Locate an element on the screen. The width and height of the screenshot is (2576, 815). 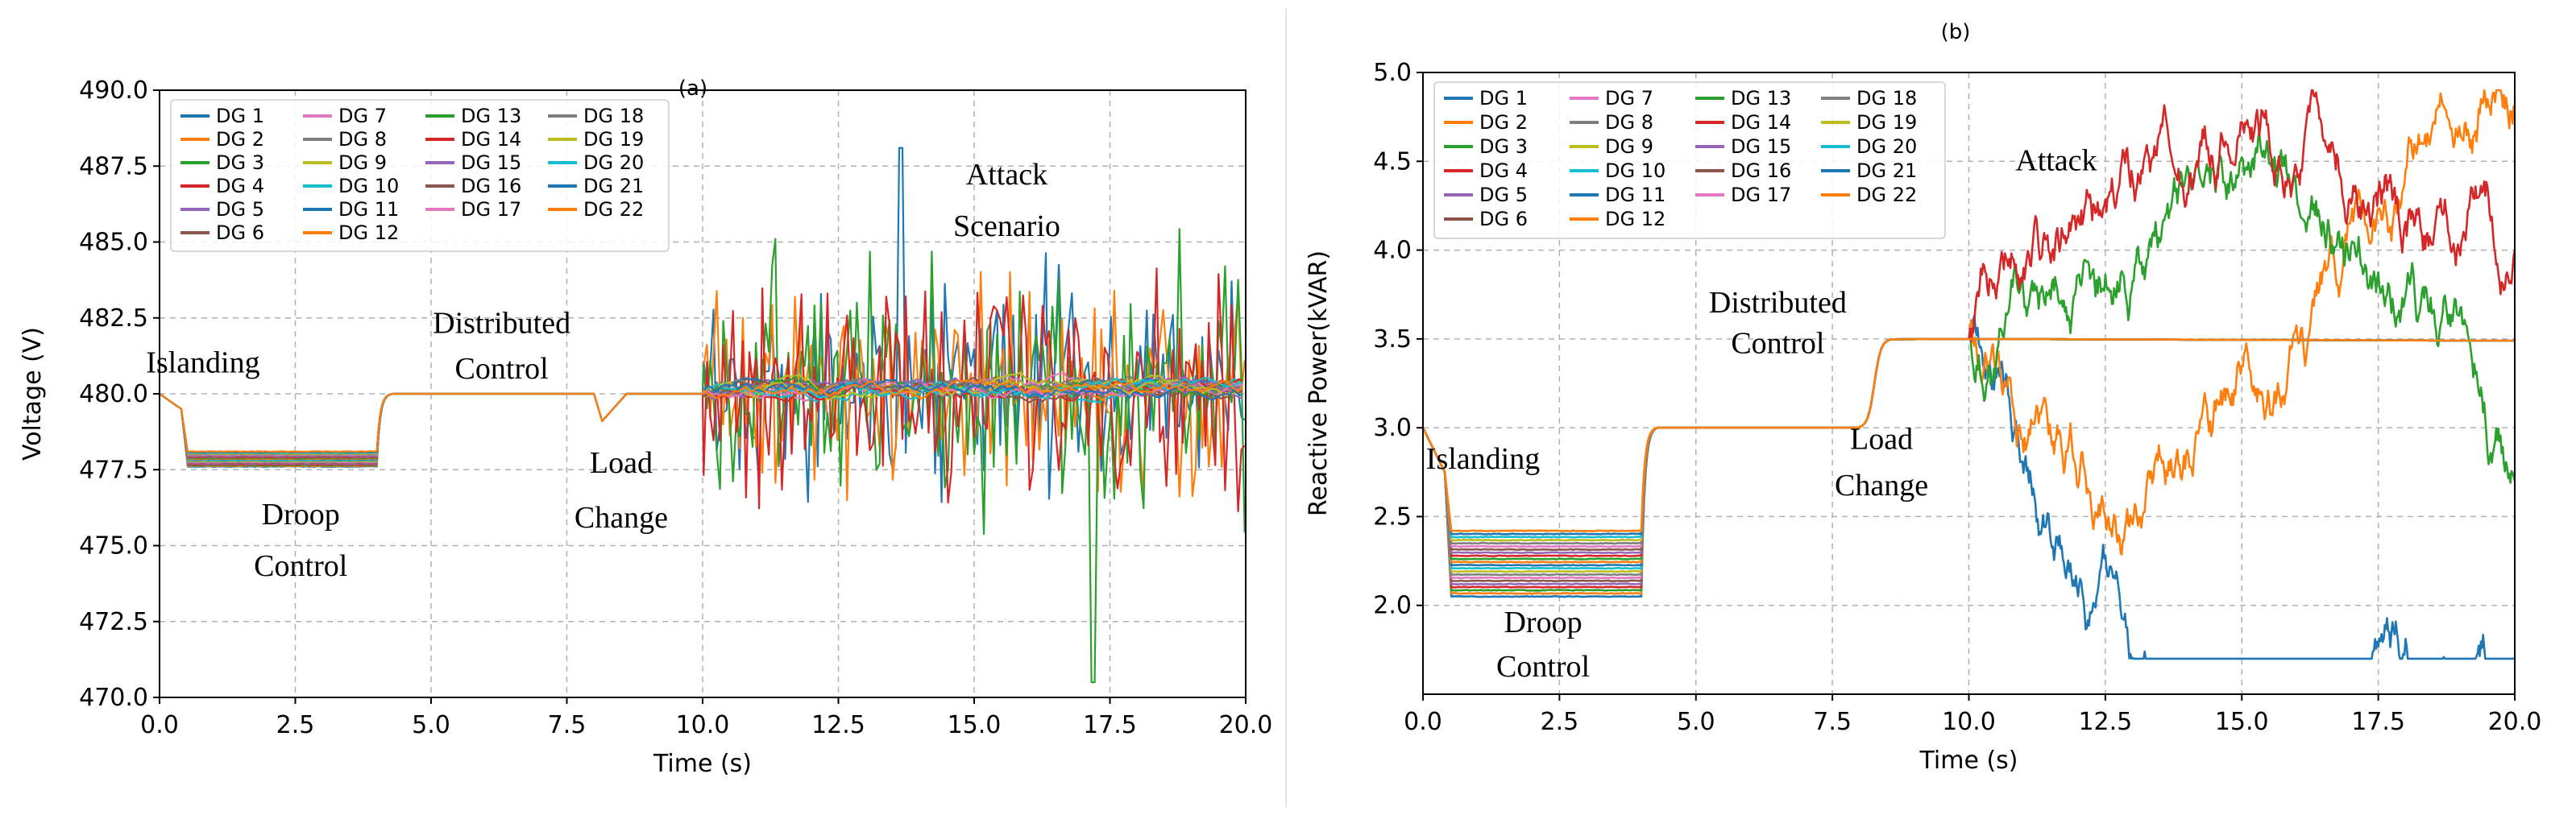
legend-entry: DG 5 is located at coordinates (1486, 195).